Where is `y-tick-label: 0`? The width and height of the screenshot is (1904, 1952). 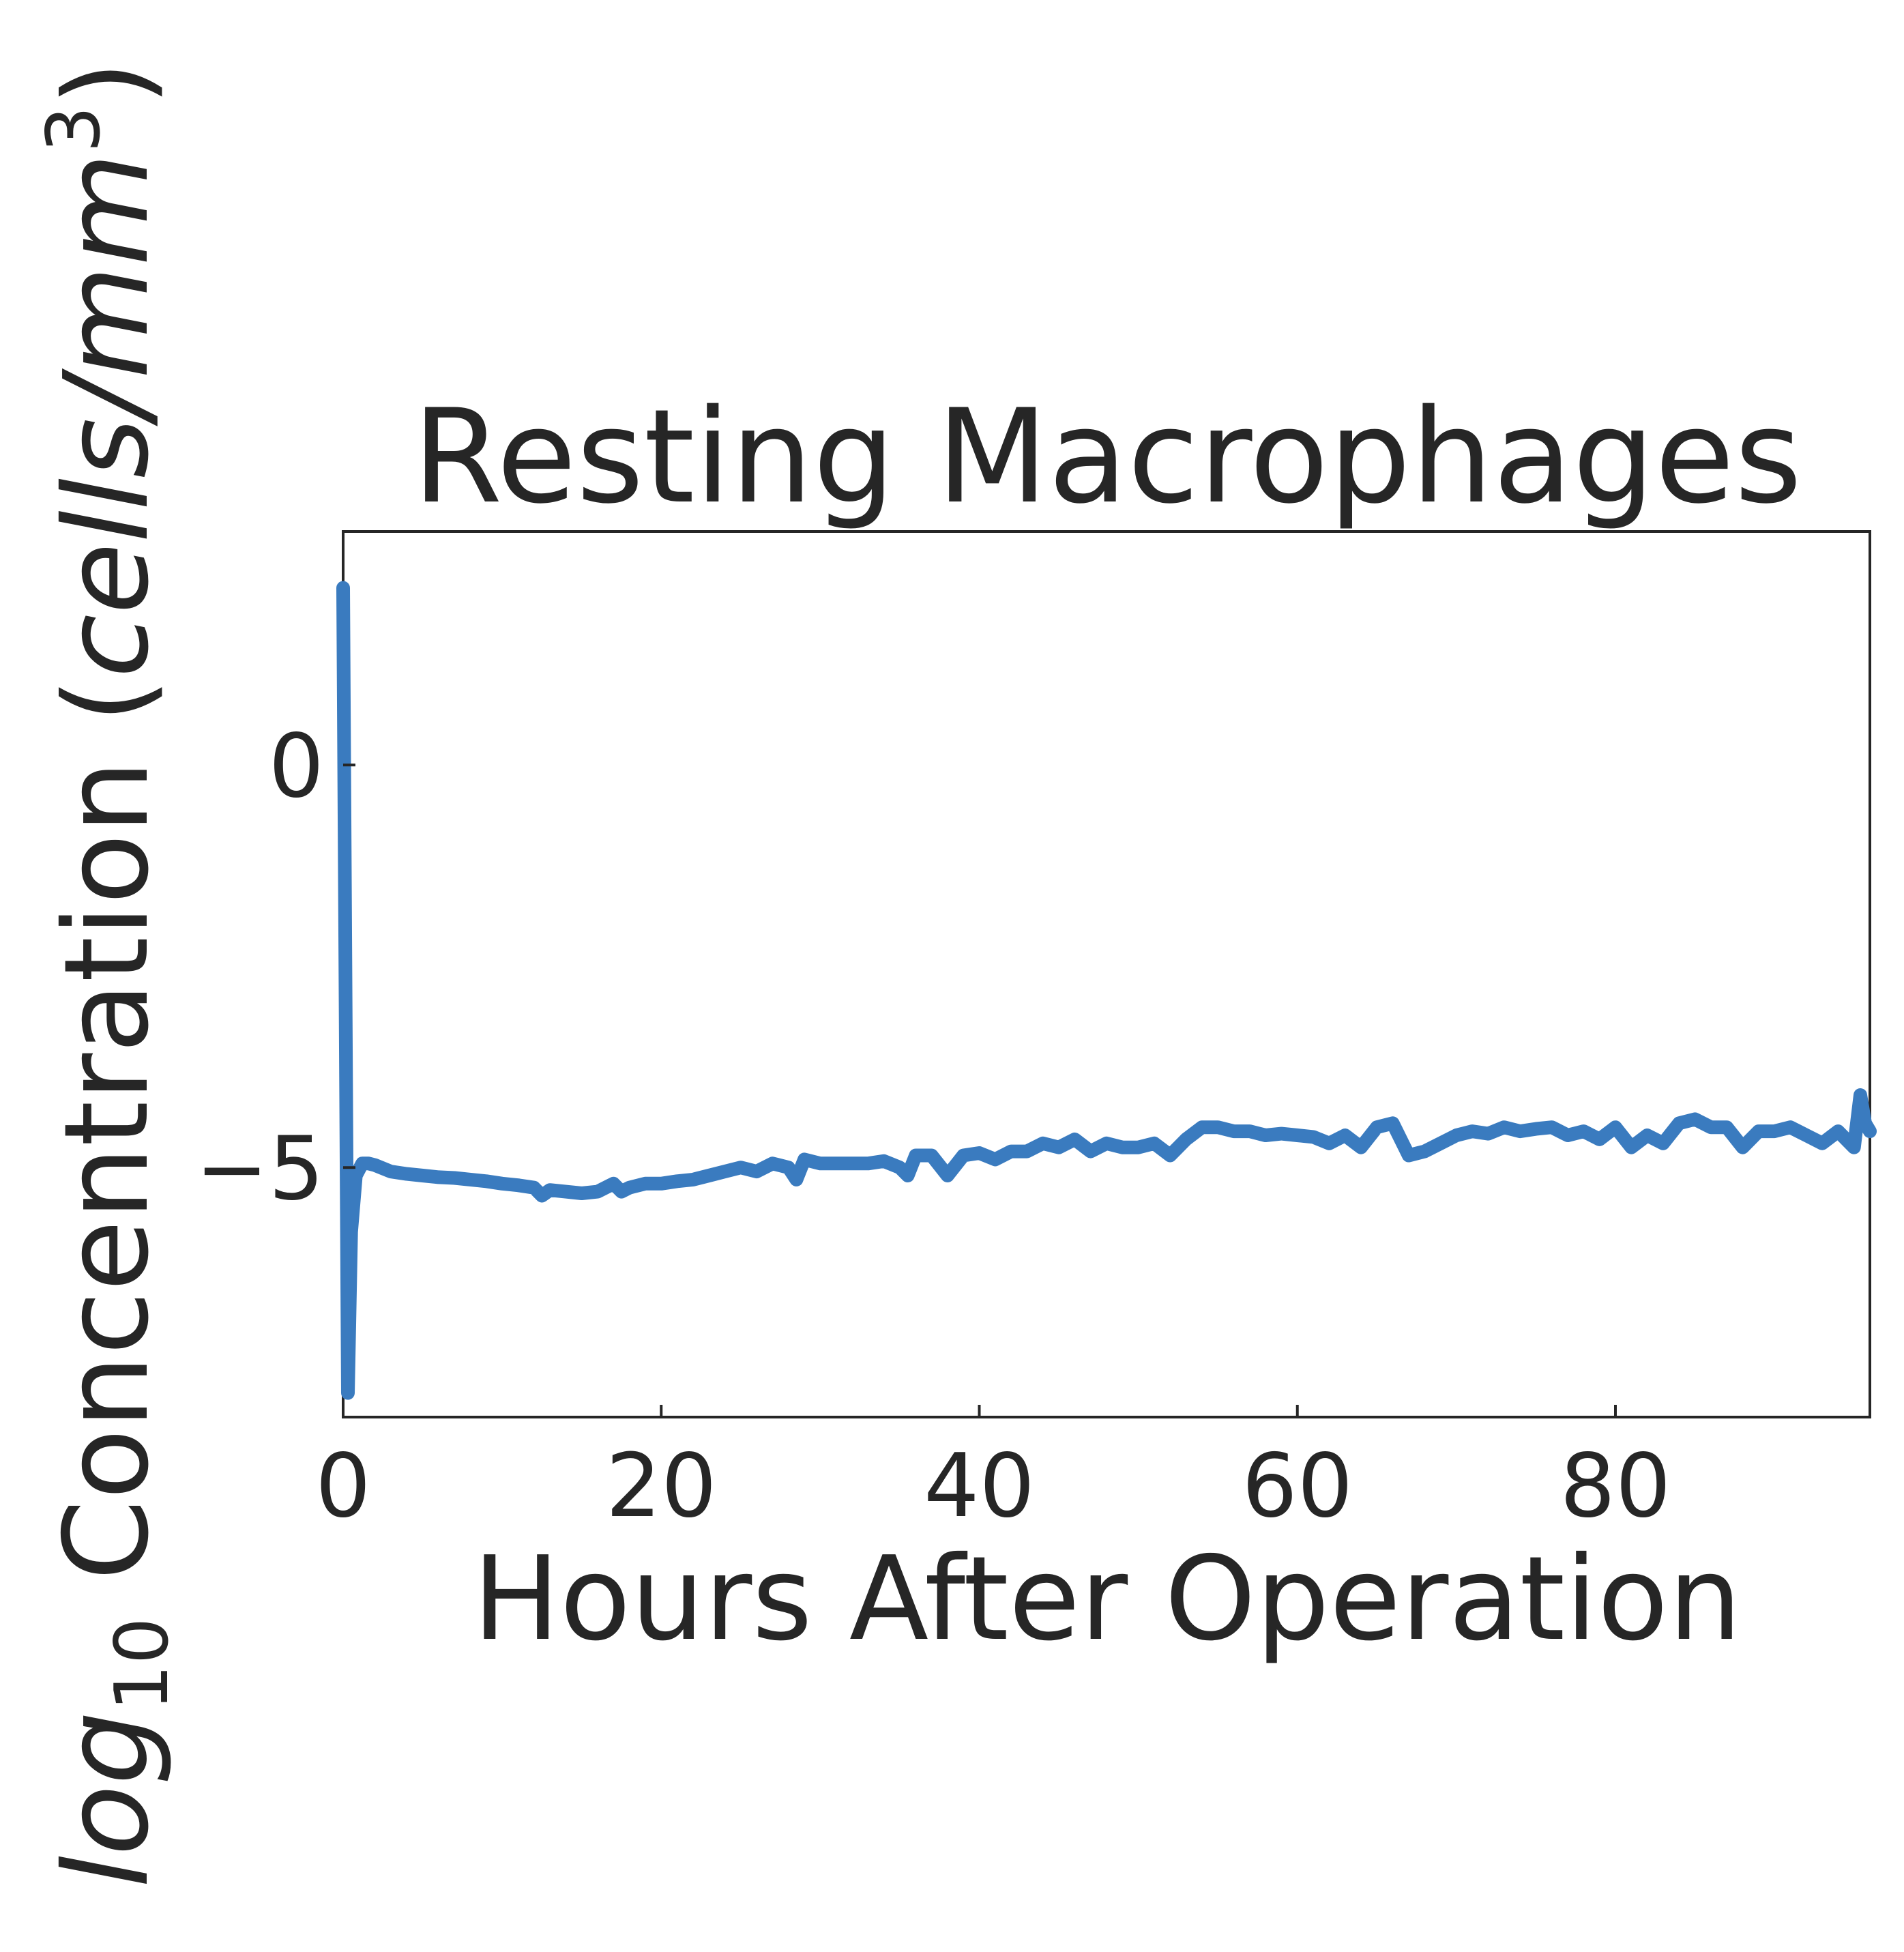 y-tick-label: 0 is located at coordinates (296, 766).